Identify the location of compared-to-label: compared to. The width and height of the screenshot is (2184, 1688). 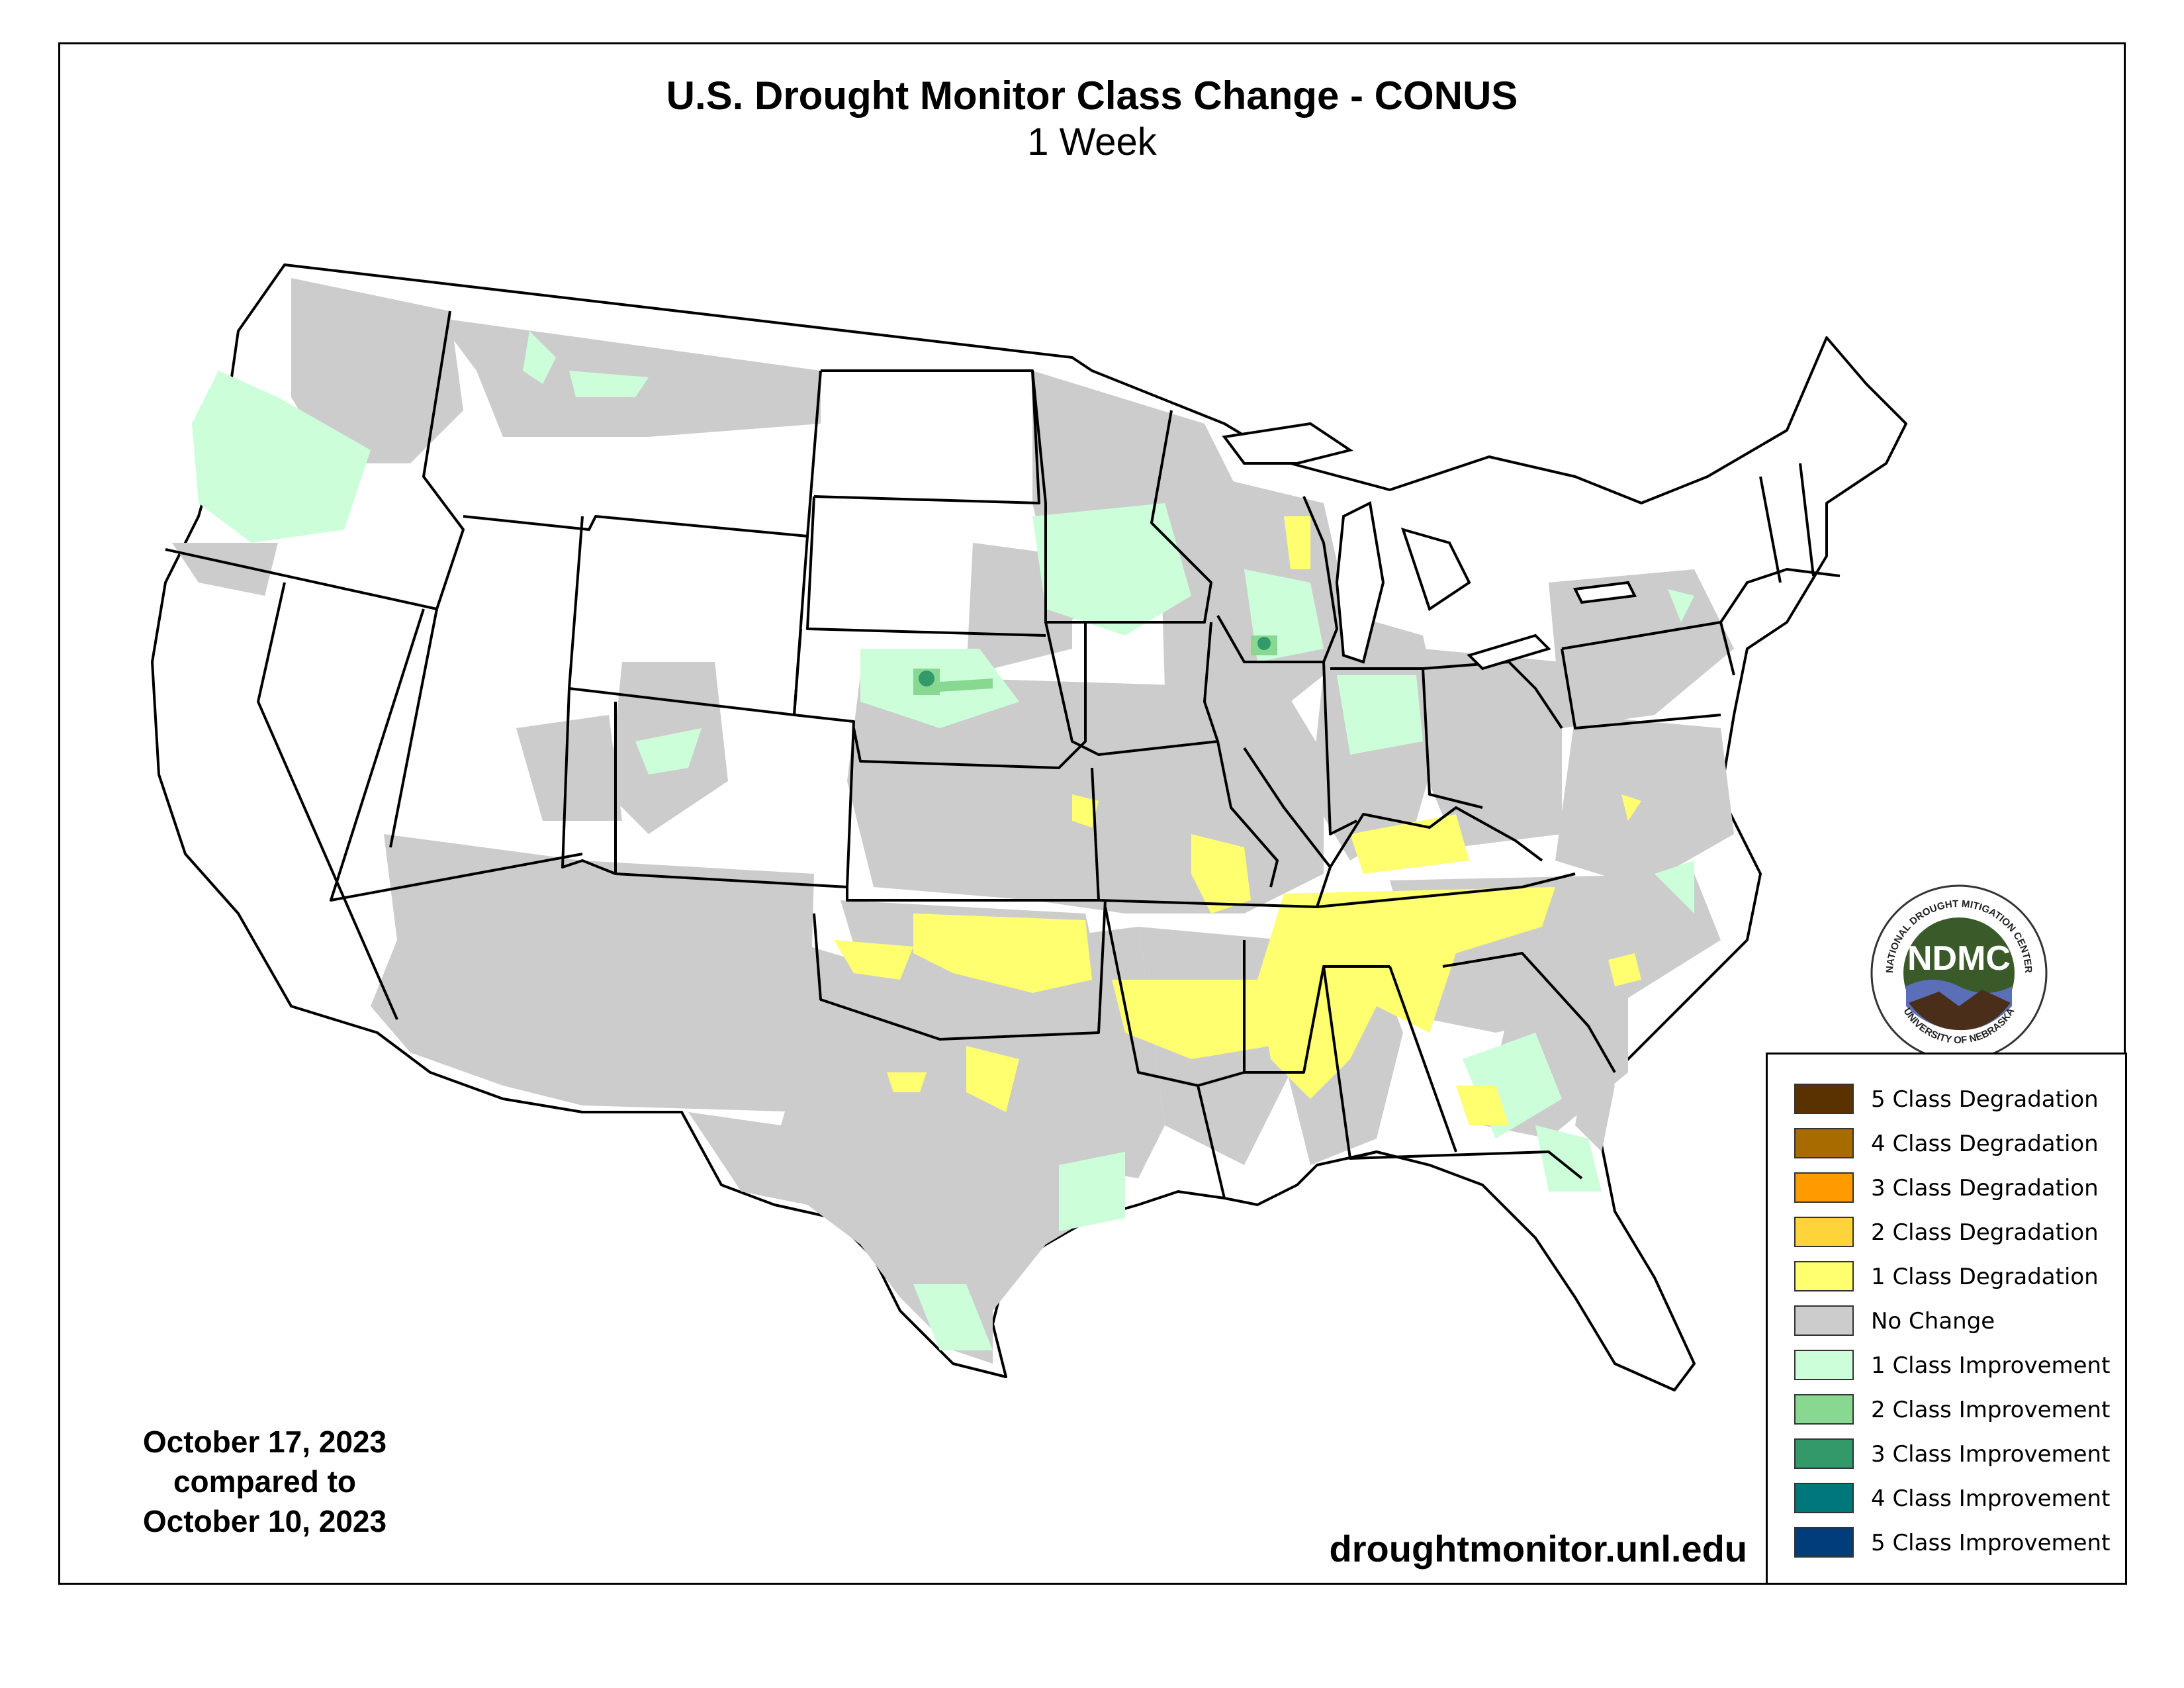
(265, 1481).